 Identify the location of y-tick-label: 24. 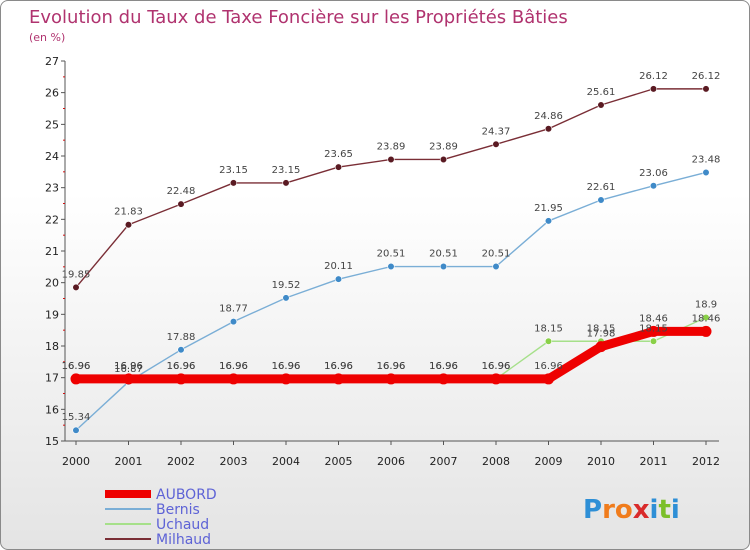
(52, 156).